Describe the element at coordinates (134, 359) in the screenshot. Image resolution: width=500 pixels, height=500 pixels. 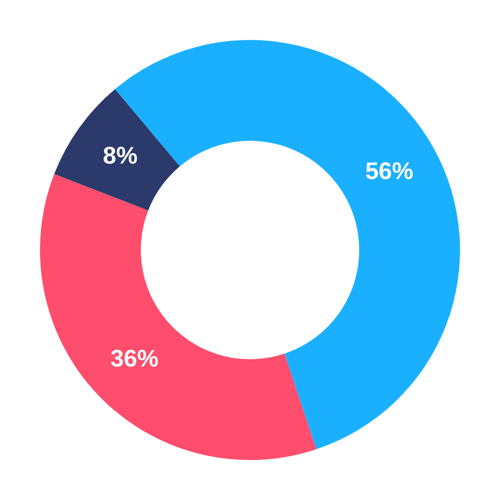
I see `data-label: 36%` at that location.